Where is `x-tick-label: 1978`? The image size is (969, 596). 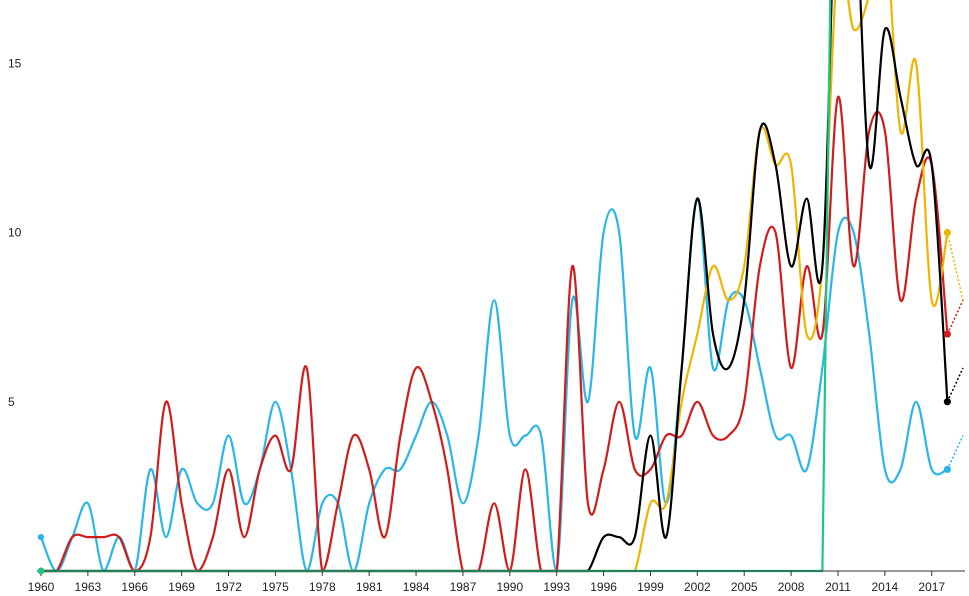
x-tick-label: 1978 is located at coordinates (322, 587).